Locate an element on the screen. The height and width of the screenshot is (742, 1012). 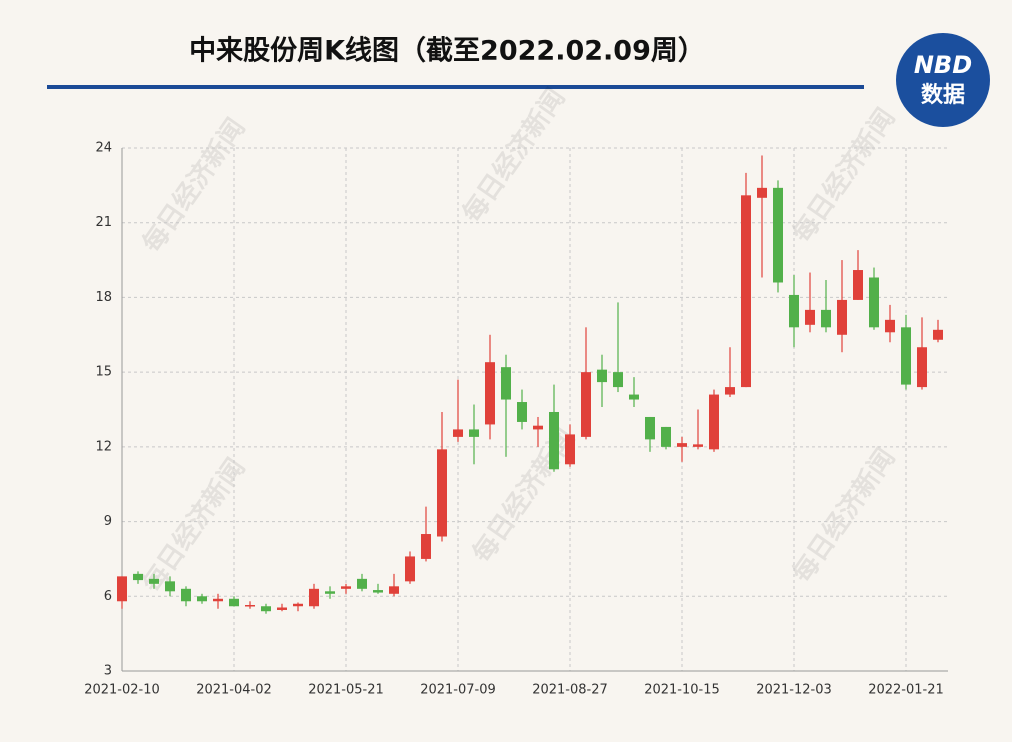
logo-text: 数据 is located at coordinates (943, 95).